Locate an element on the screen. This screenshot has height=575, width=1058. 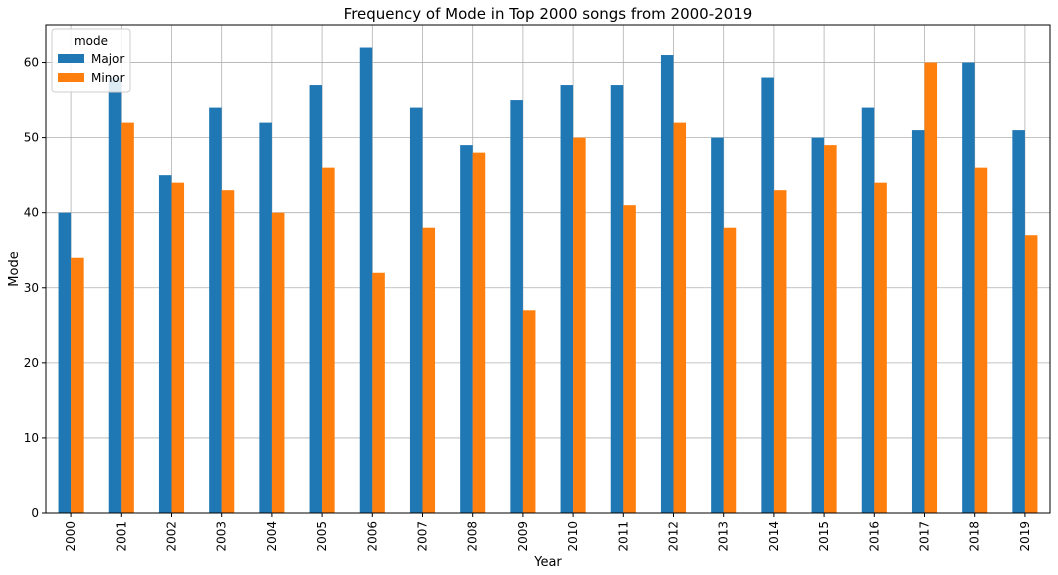
x-tick-label: 2002 is located at coordinates (172, 536).